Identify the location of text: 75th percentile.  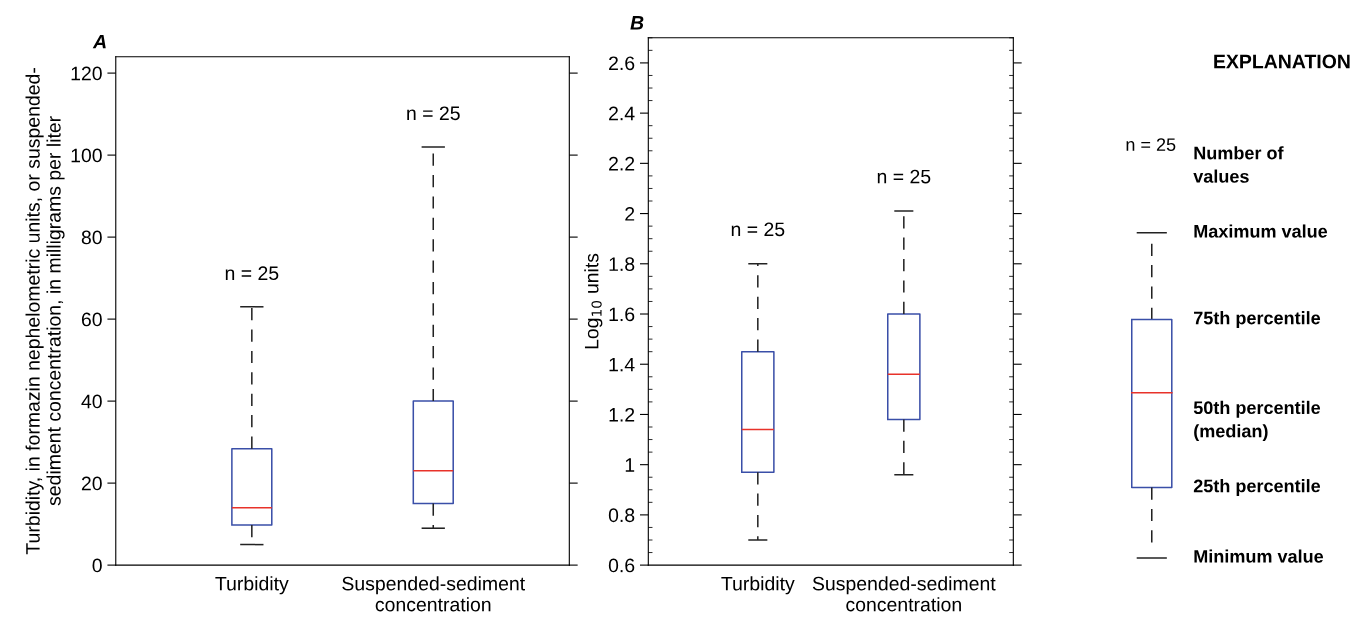
(1257, 319).